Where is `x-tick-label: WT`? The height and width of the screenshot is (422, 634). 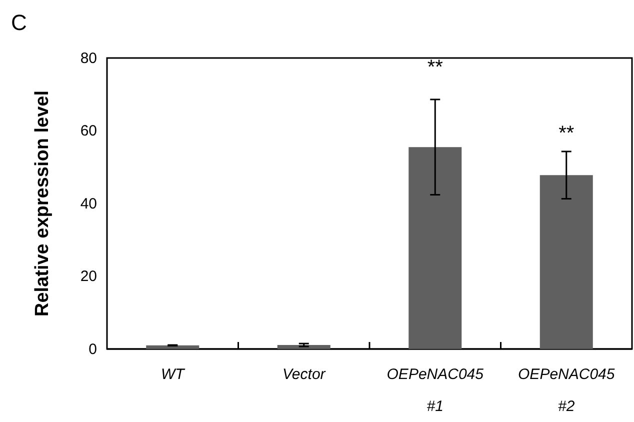
x-tick-label: WT is located at coordinates (173, 374).